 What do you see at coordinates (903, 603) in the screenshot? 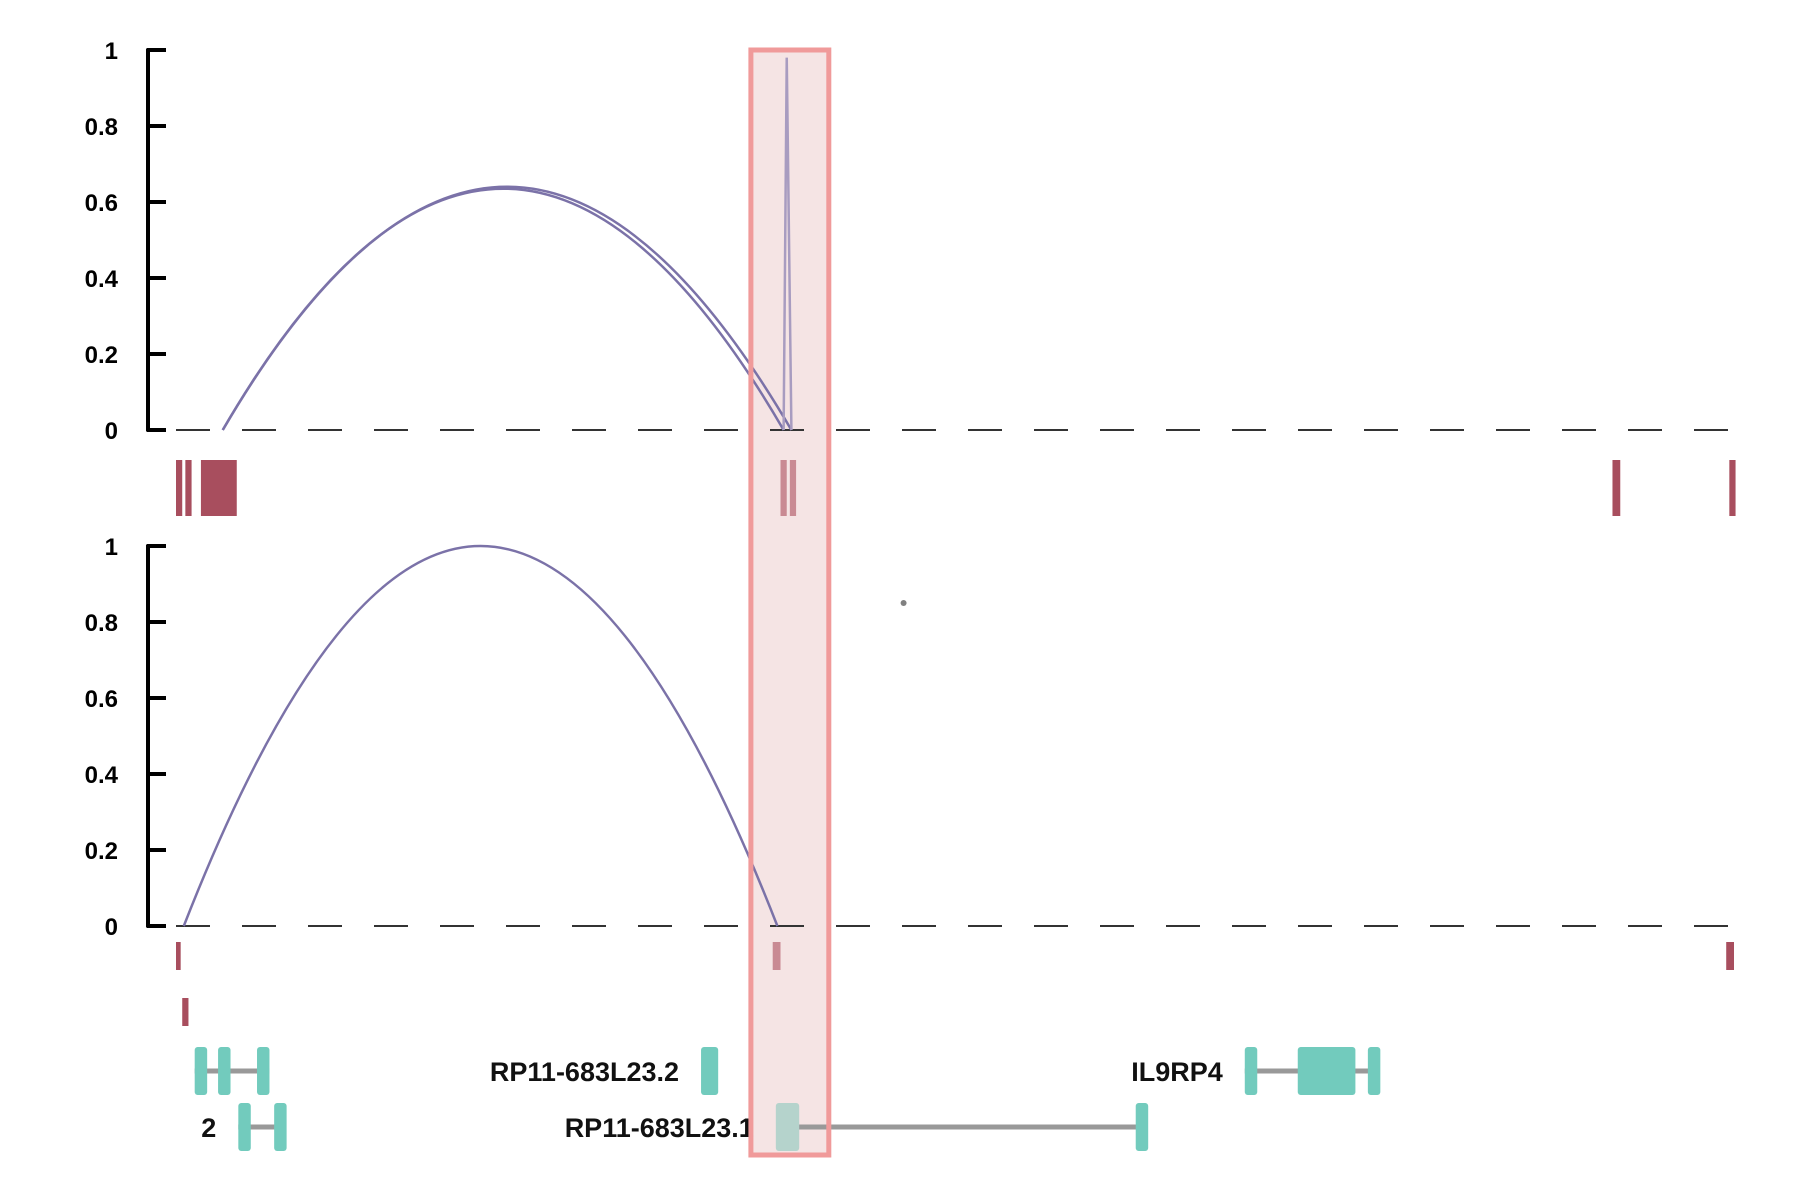
I see `stray-point` at bounding box center [903, 603].